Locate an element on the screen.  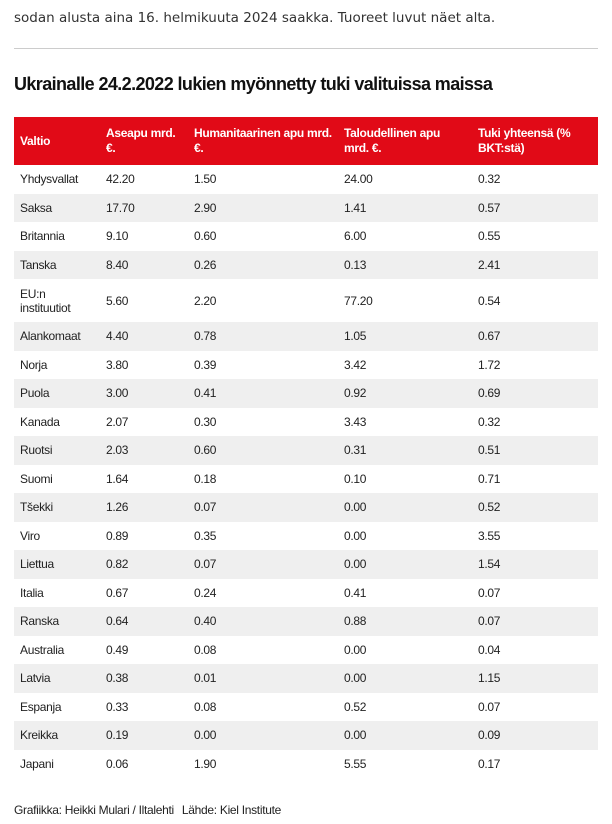
table-row: Britannia 9.10 0.60 6.00 0.55 is located at coordinates (306, 236).